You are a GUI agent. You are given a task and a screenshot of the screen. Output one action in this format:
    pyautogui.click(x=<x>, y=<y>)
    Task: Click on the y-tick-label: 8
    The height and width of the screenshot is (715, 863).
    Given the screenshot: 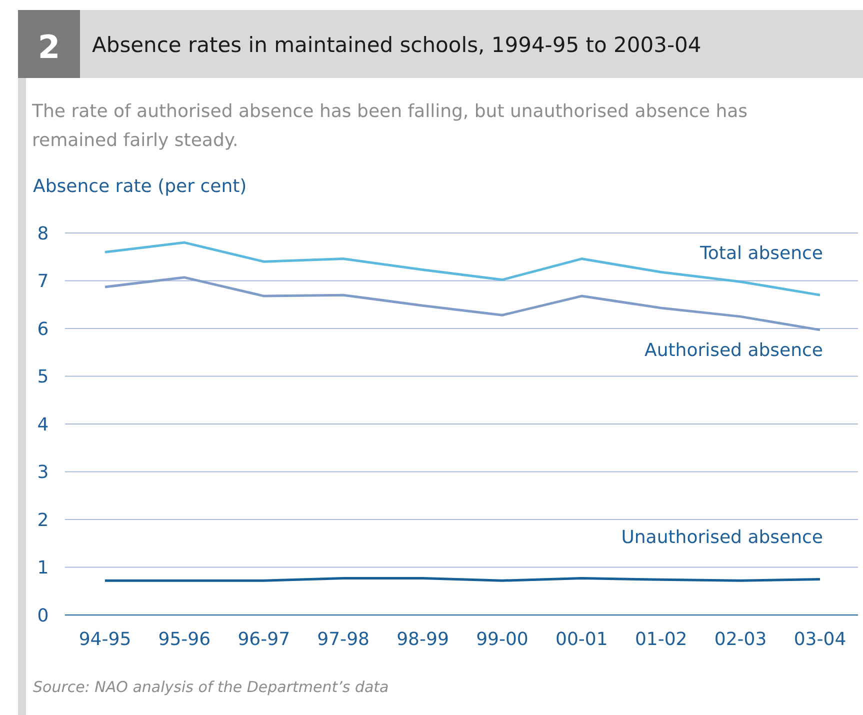 What is the action you would take?
    pyautogui.click(x=43, y=233)
    